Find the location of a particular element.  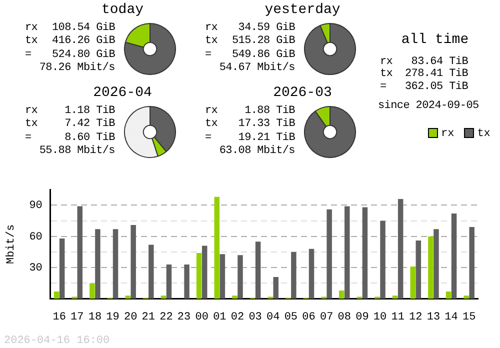

x-tick-label: 18 is located at coordinates (95, 317).